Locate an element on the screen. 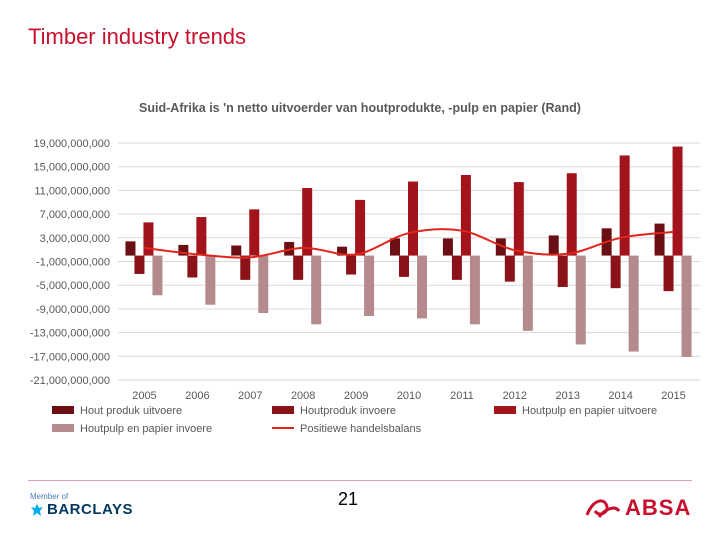 The height and width of the screenshot is (540, 720). y-tick-label: -1,000,000,000 is located at coordinates (73, 263).